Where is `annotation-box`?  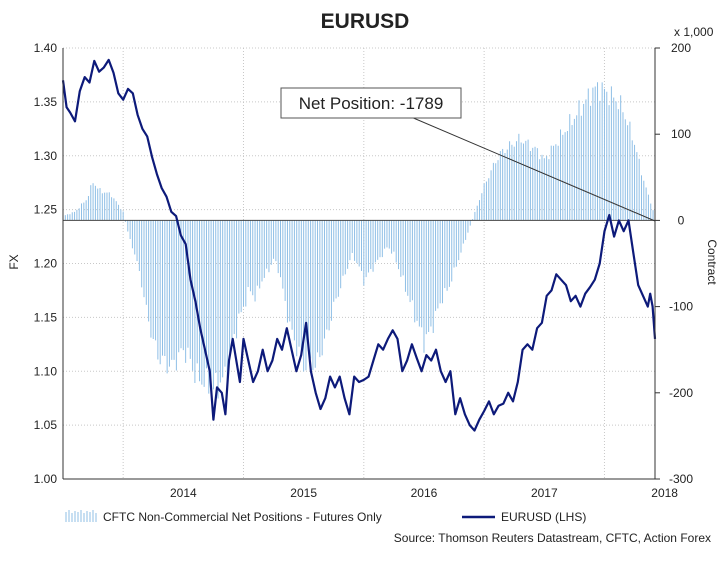 annotation-box is located at coordinates (371, 103).